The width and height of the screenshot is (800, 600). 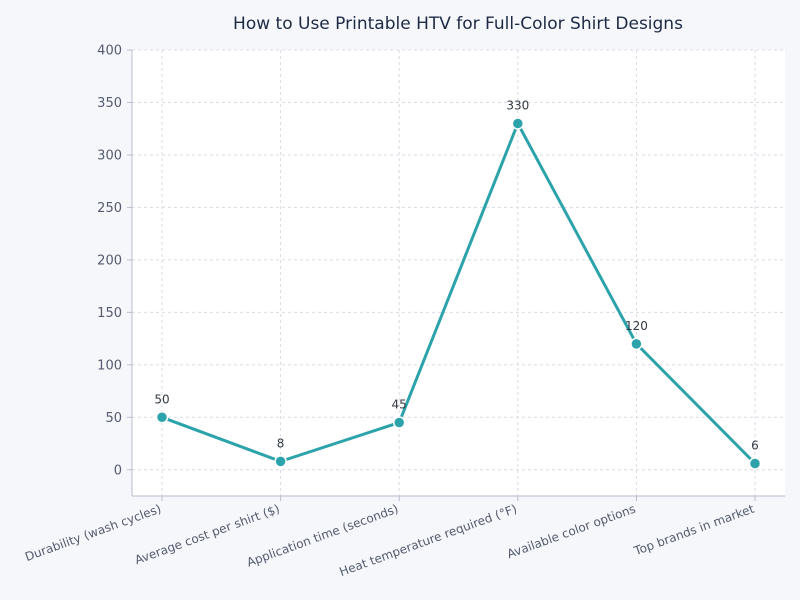 I want to click on data-label: 45, so click(x=399, y=405).